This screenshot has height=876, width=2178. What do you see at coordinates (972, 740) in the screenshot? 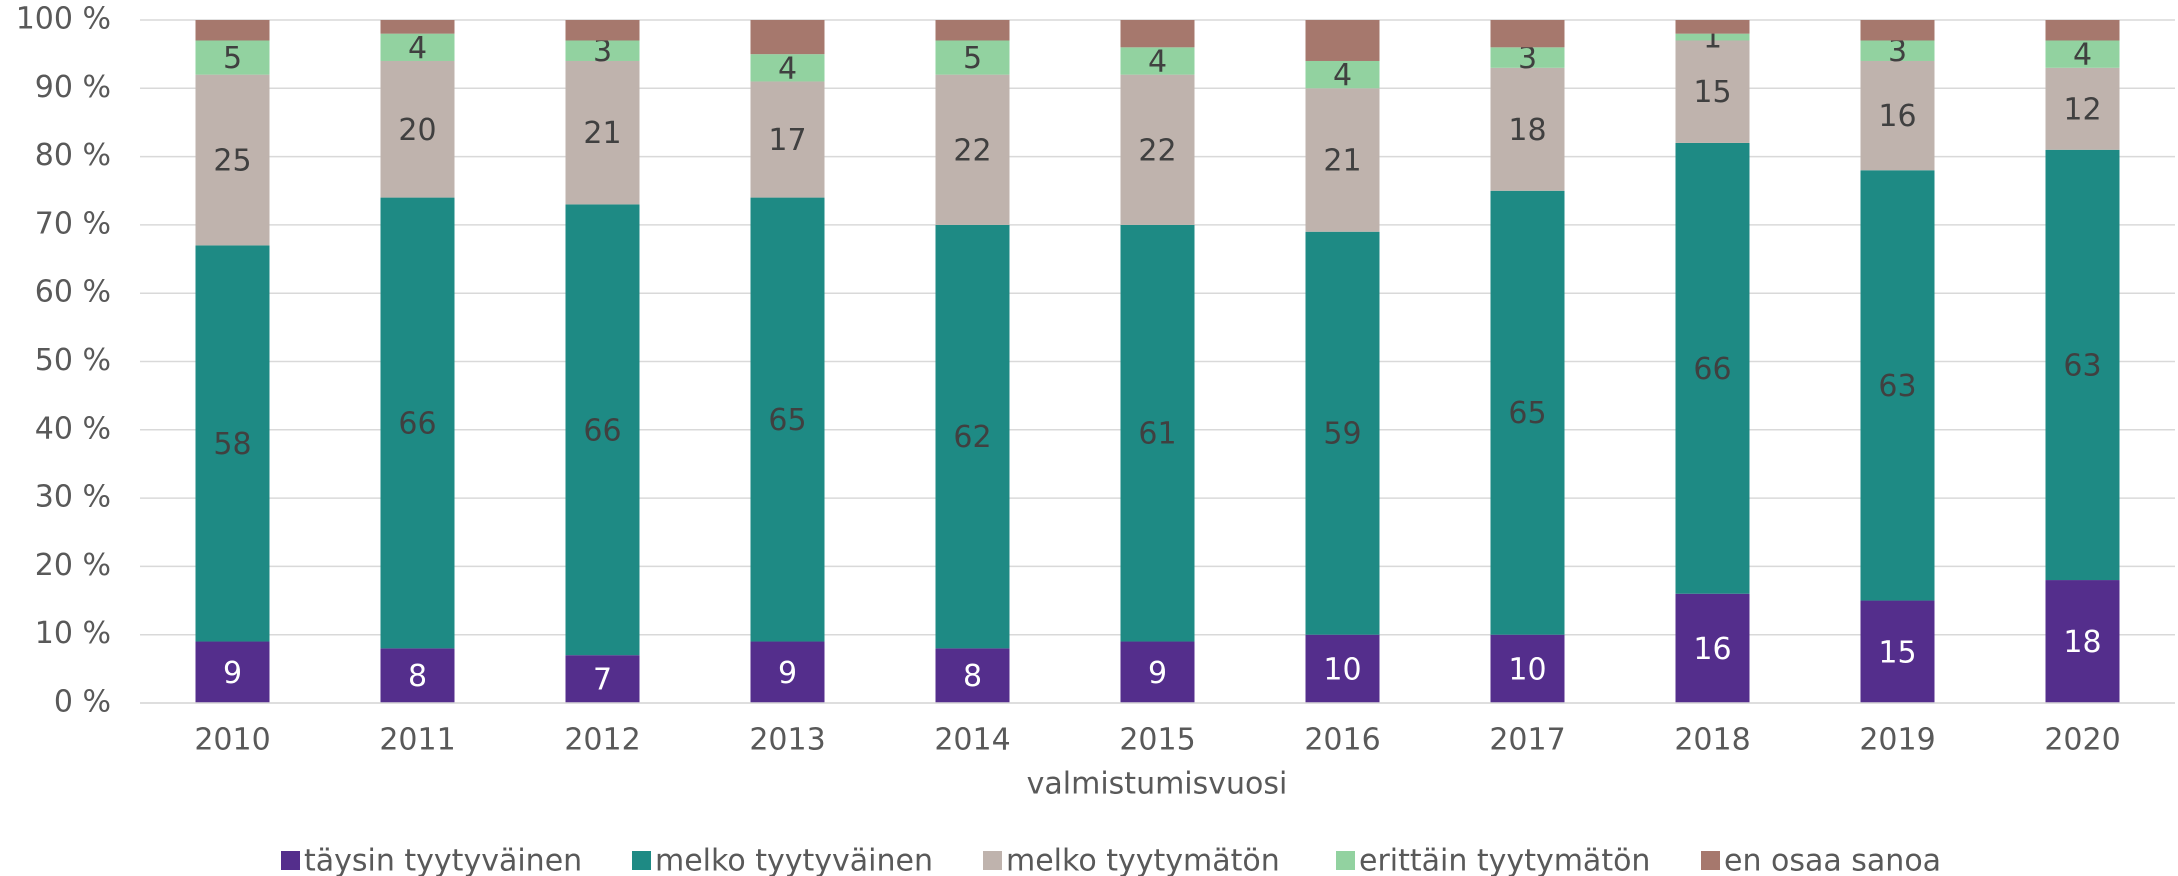
I see `x-tick-label: 2014` at bounding box center [972, 740].